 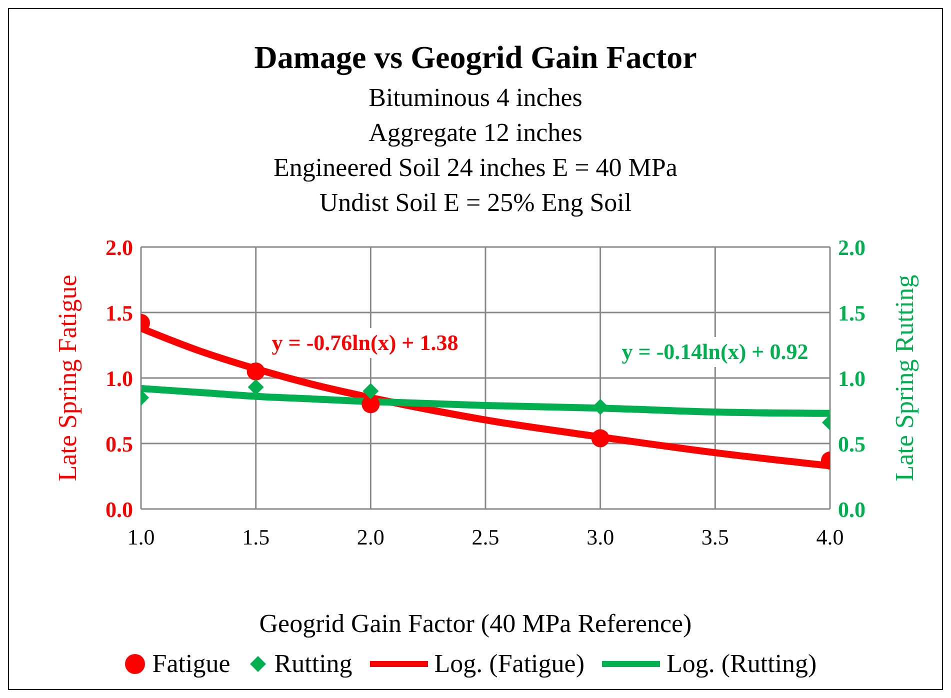 What do you see at coordinates (119, 247) in the screenshot?
I see `y-tick-label: 2.0` at bounding box center [119, 247].